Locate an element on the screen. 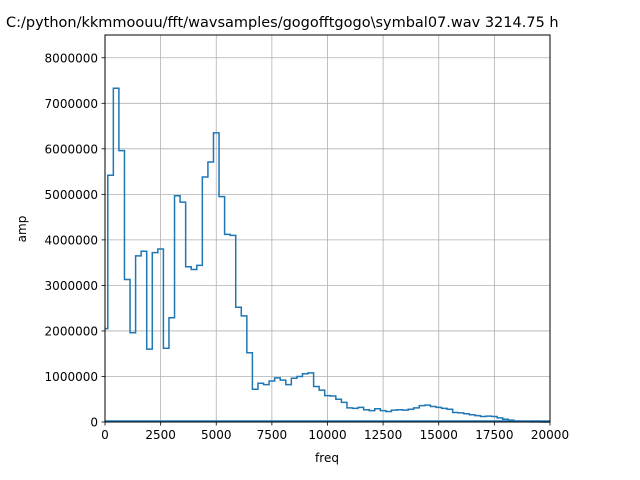  y-tick-label: 8000000 is located at coordinates (71, 58).